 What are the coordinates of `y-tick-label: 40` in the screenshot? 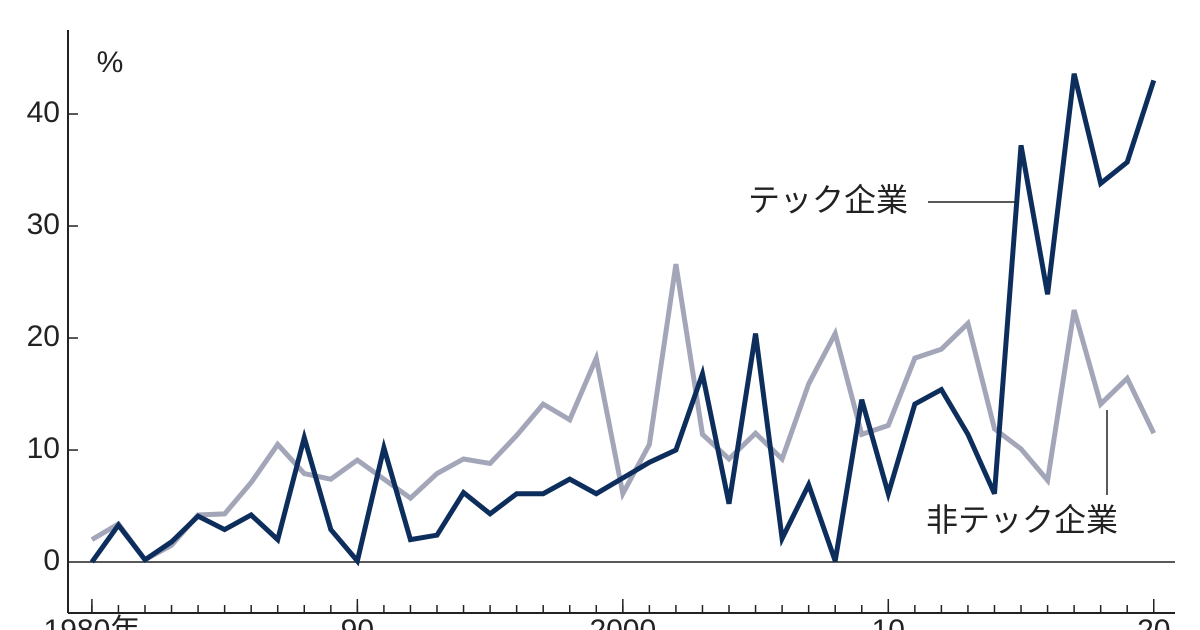 It's located at (43, 112).